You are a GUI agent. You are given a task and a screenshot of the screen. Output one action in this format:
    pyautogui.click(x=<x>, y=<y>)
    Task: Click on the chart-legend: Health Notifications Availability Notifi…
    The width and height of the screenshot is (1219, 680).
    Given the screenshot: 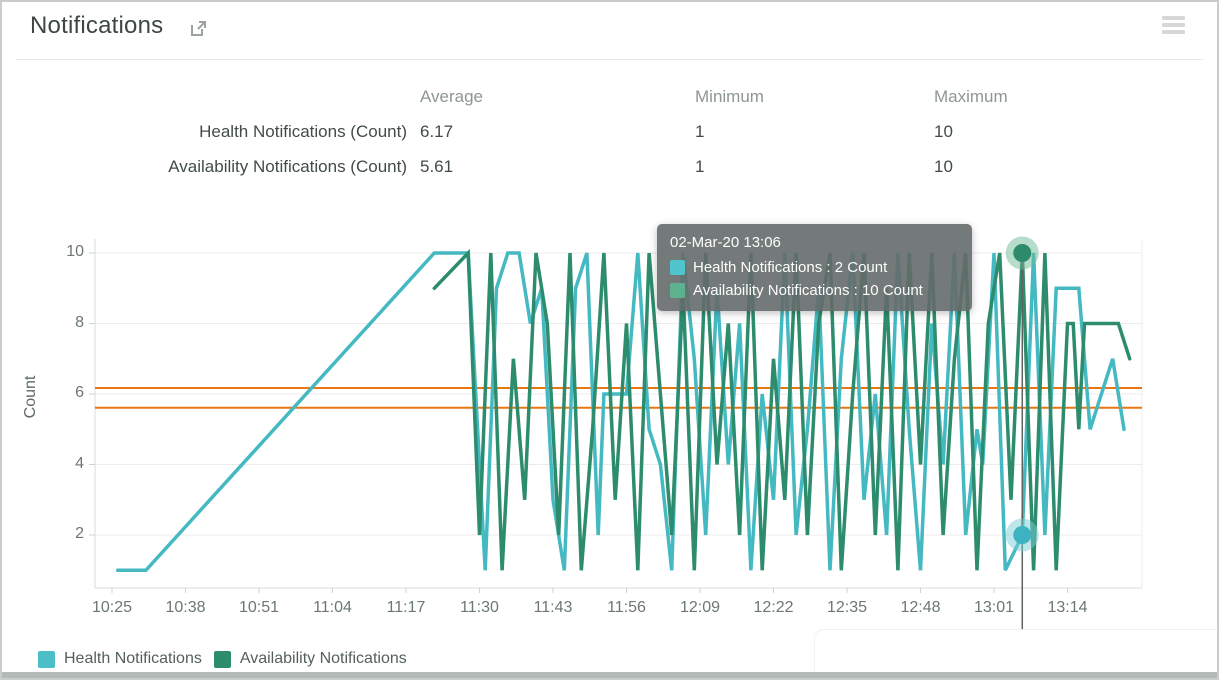 What is the action you would take?
    pyautogui.click(x=228, y=659)
    